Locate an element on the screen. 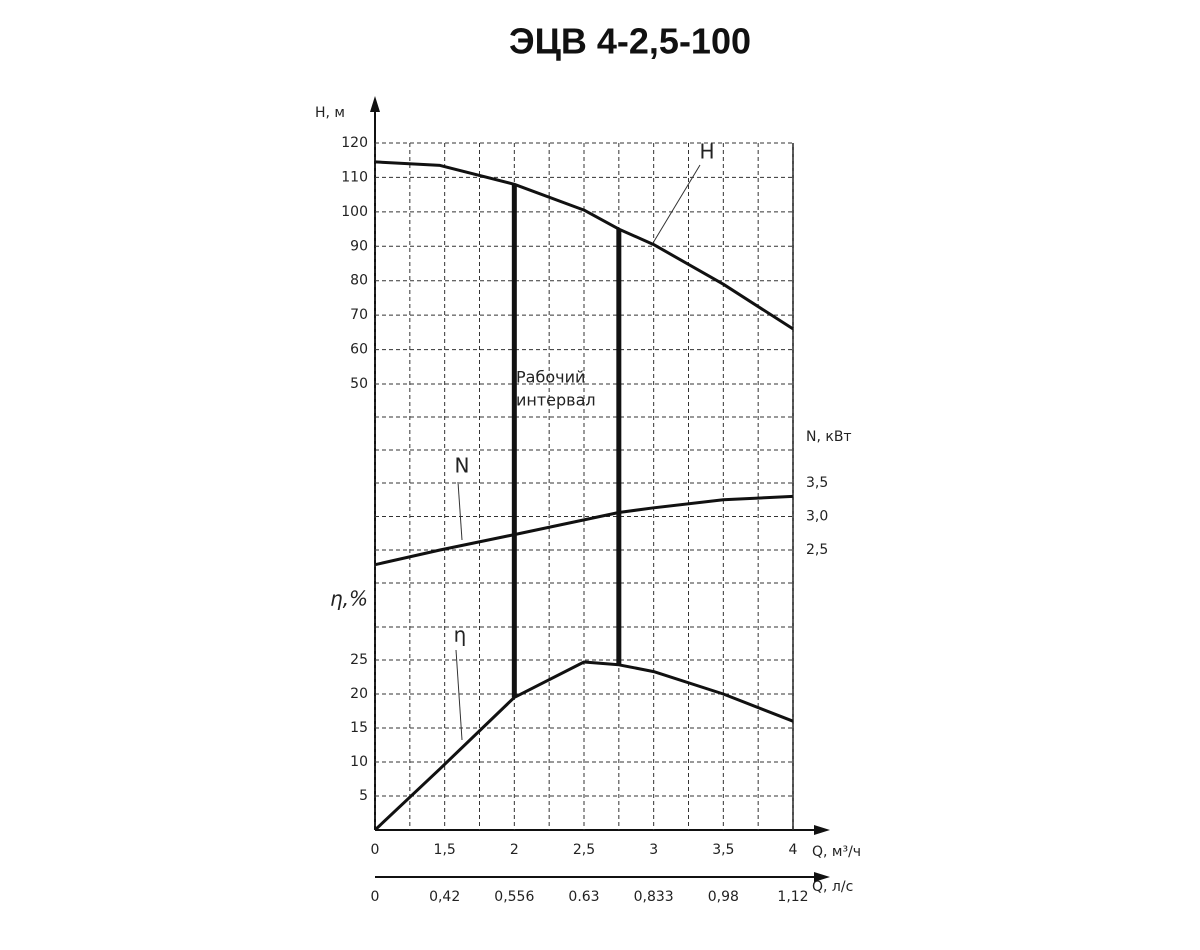 The height and width of the screenshot is (950, 1200). y-tick-label: 90 is located at coordinates (359, 246).